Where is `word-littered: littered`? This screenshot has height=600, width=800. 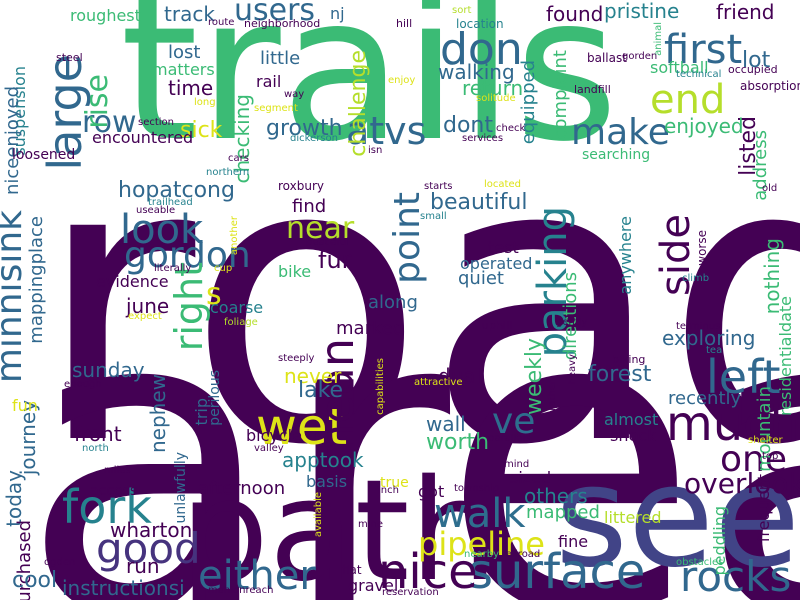
word-littered: littered is located at coordinates (633, 517).